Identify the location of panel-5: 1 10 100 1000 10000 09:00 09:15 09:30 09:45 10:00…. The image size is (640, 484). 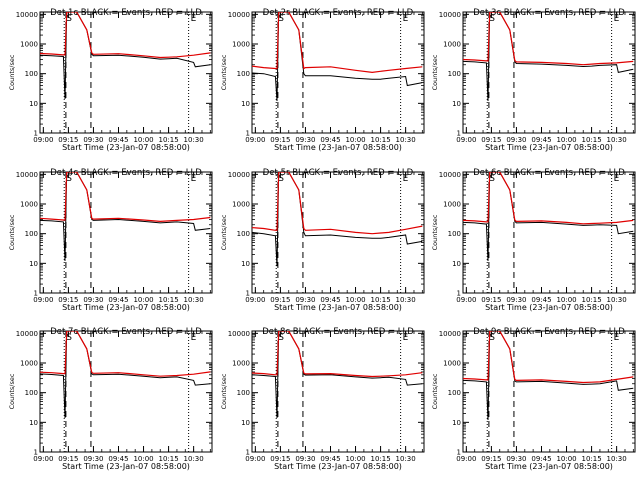
(322, 240).